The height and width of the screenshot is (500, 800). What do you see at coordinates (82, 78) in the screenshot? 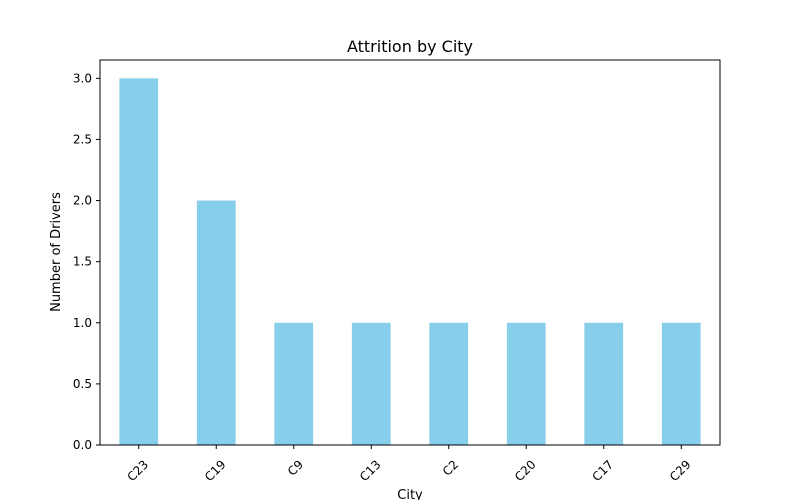
I see `y-tick-label-6: 3.0` at bounding box center [82, 78].